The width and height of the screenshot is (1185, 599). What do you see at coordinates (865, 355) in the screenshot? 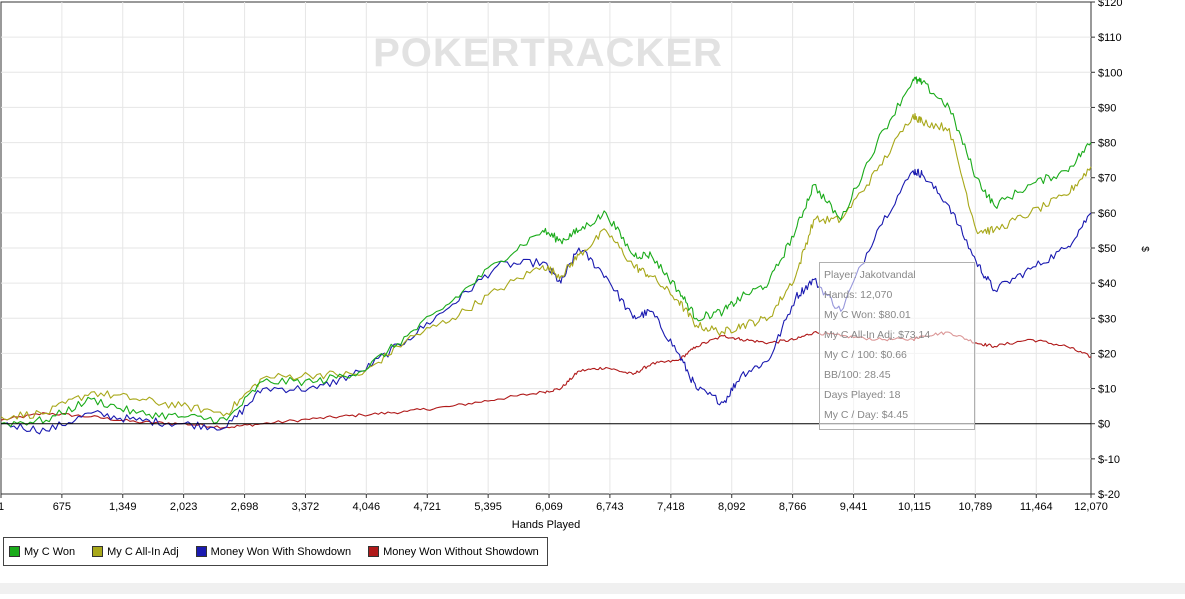
I see `tooltip-my-c-per-100: My C / 100: $0.66` at bounding box center [865, 355].